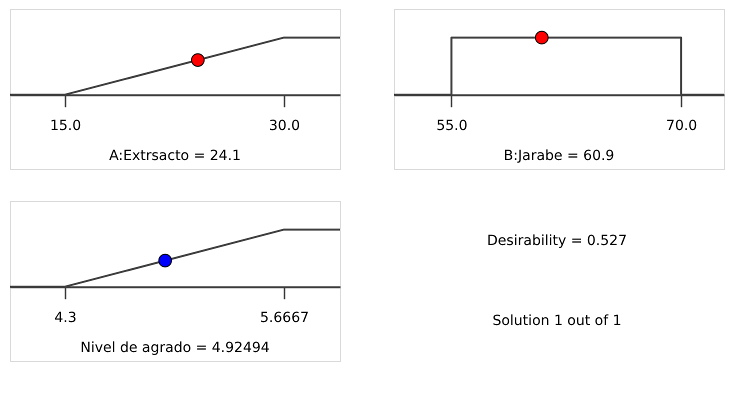 This screenshot has width=750, height=411. What do you see at coordinates (559, 156) in the screenshot?
I see `x-axis-title: B:Jarabe = 60.9` at bounding box center [559, 156].